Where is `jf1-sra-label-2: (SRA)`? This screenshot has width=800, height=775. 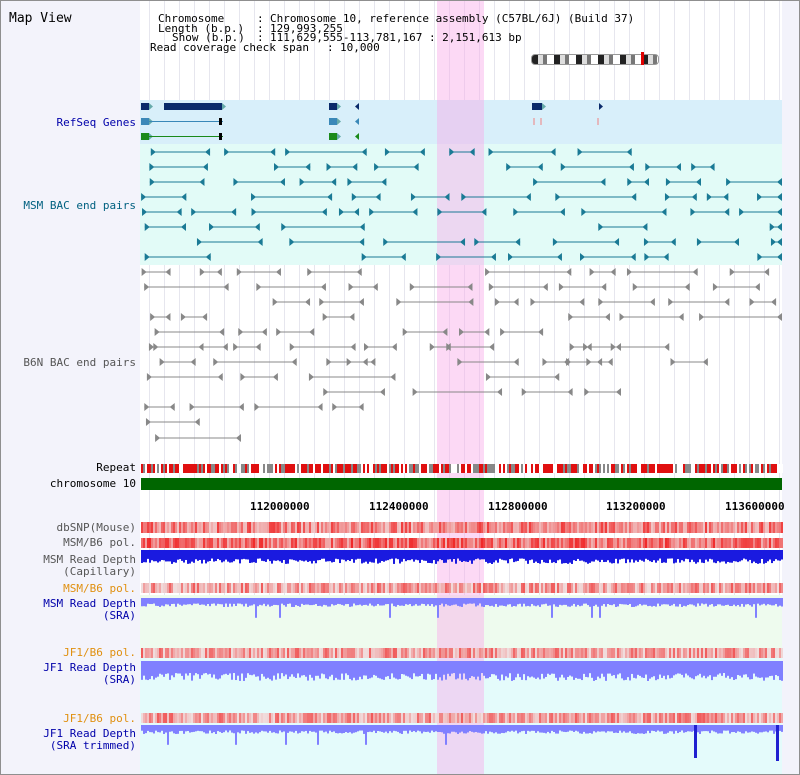
jf1-sra-label-2: (SRA) is located at coordinates (119, 679).